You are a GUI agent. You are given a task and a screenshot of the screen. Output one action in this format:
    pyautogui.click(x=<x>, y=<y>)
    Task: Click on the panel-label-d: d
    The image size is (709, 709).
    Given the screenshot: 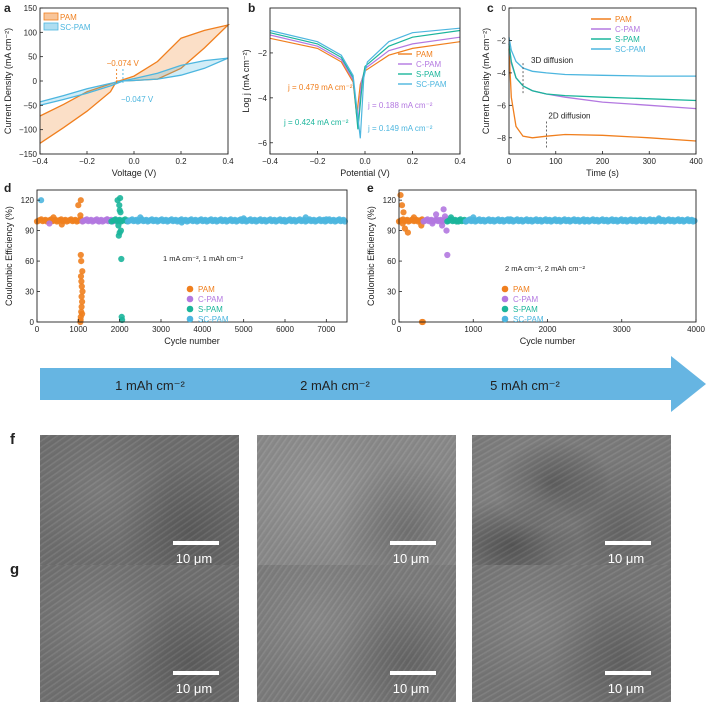 What is the action you would take?
    pyautogui.click(x=7, y=188)
    